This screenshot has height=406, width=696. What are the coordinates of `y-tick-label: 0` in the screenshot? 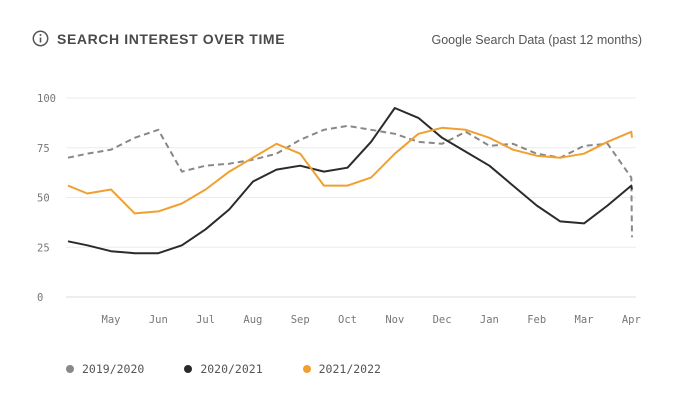 It's located at (40, 298).